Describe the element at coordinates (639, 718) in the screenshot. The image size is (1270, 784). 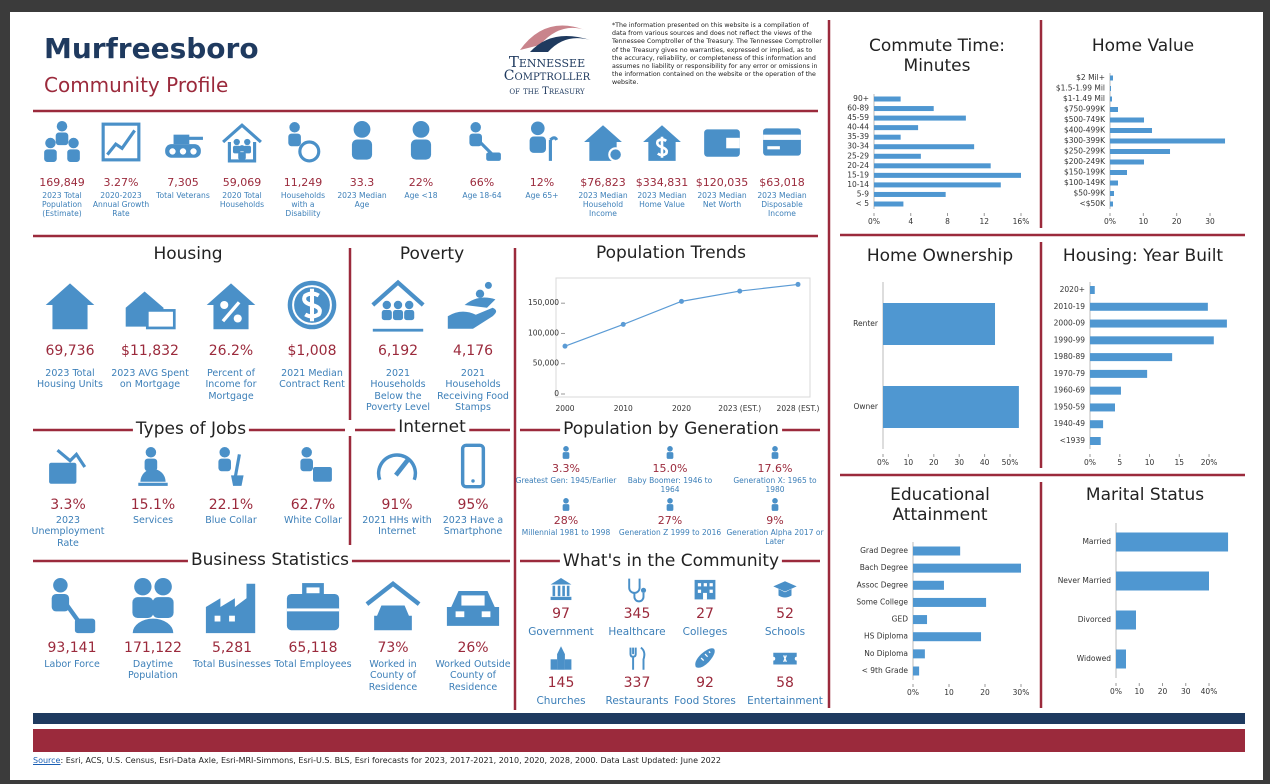
I see `band-navy` at that location.